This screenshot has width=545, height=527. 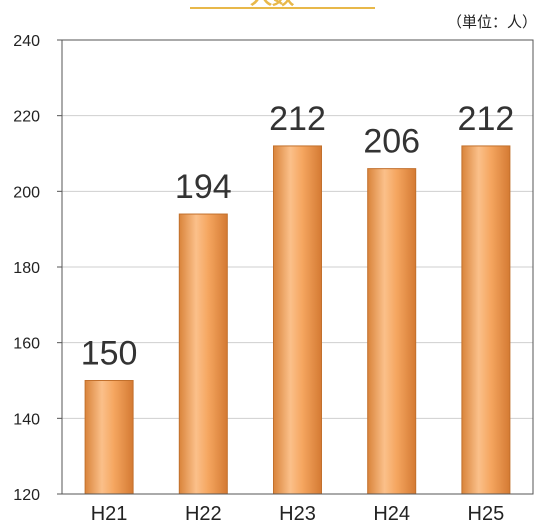 I want to click on y-tick-label: 200, so click(x=26, y=192).